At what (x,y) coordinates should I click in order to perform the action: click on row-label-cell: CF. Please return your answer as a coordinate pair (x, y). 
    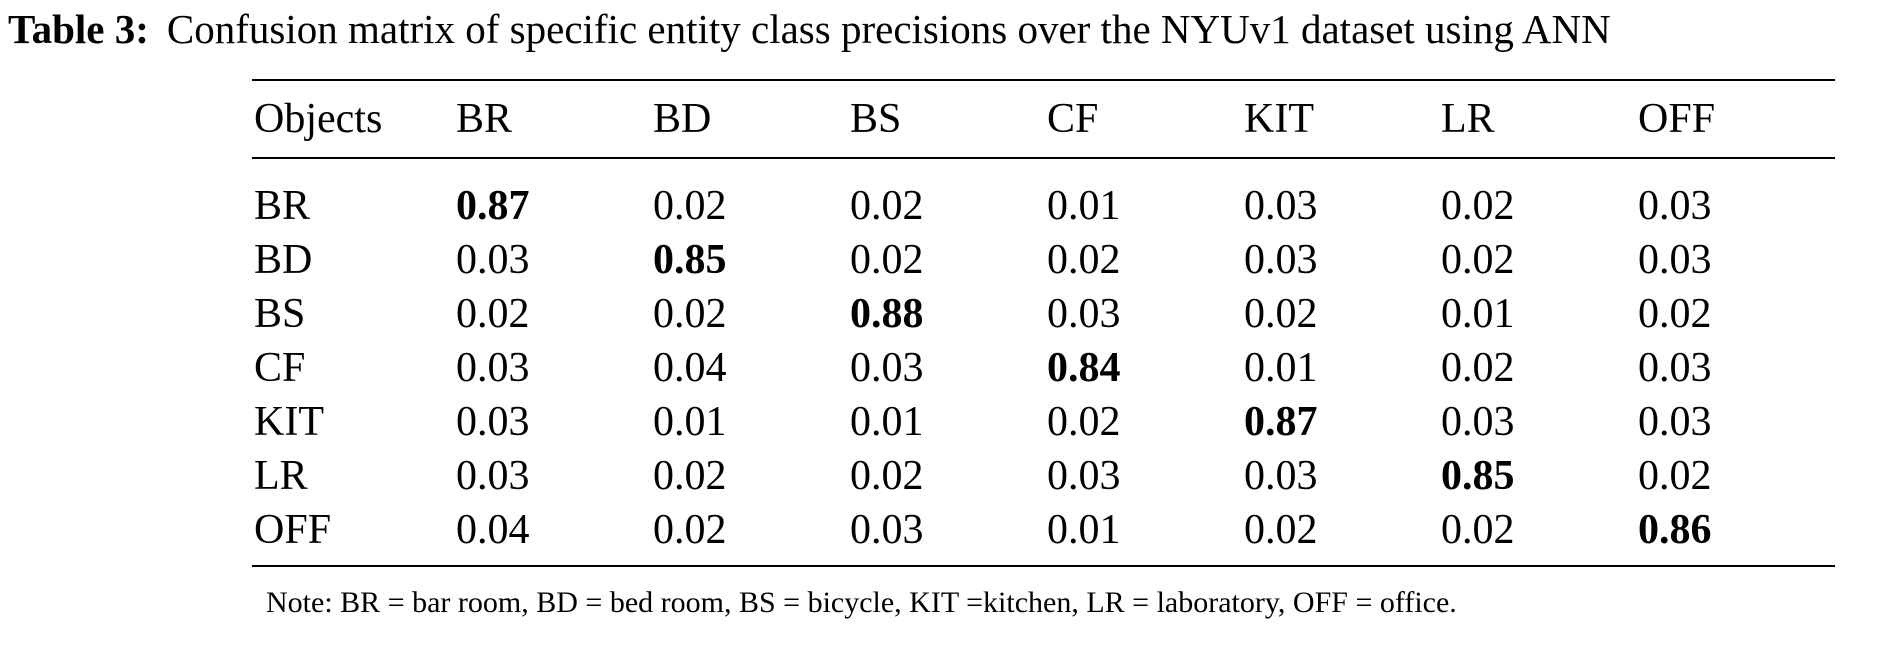
    Looking at the image, I should click on (280, 368).